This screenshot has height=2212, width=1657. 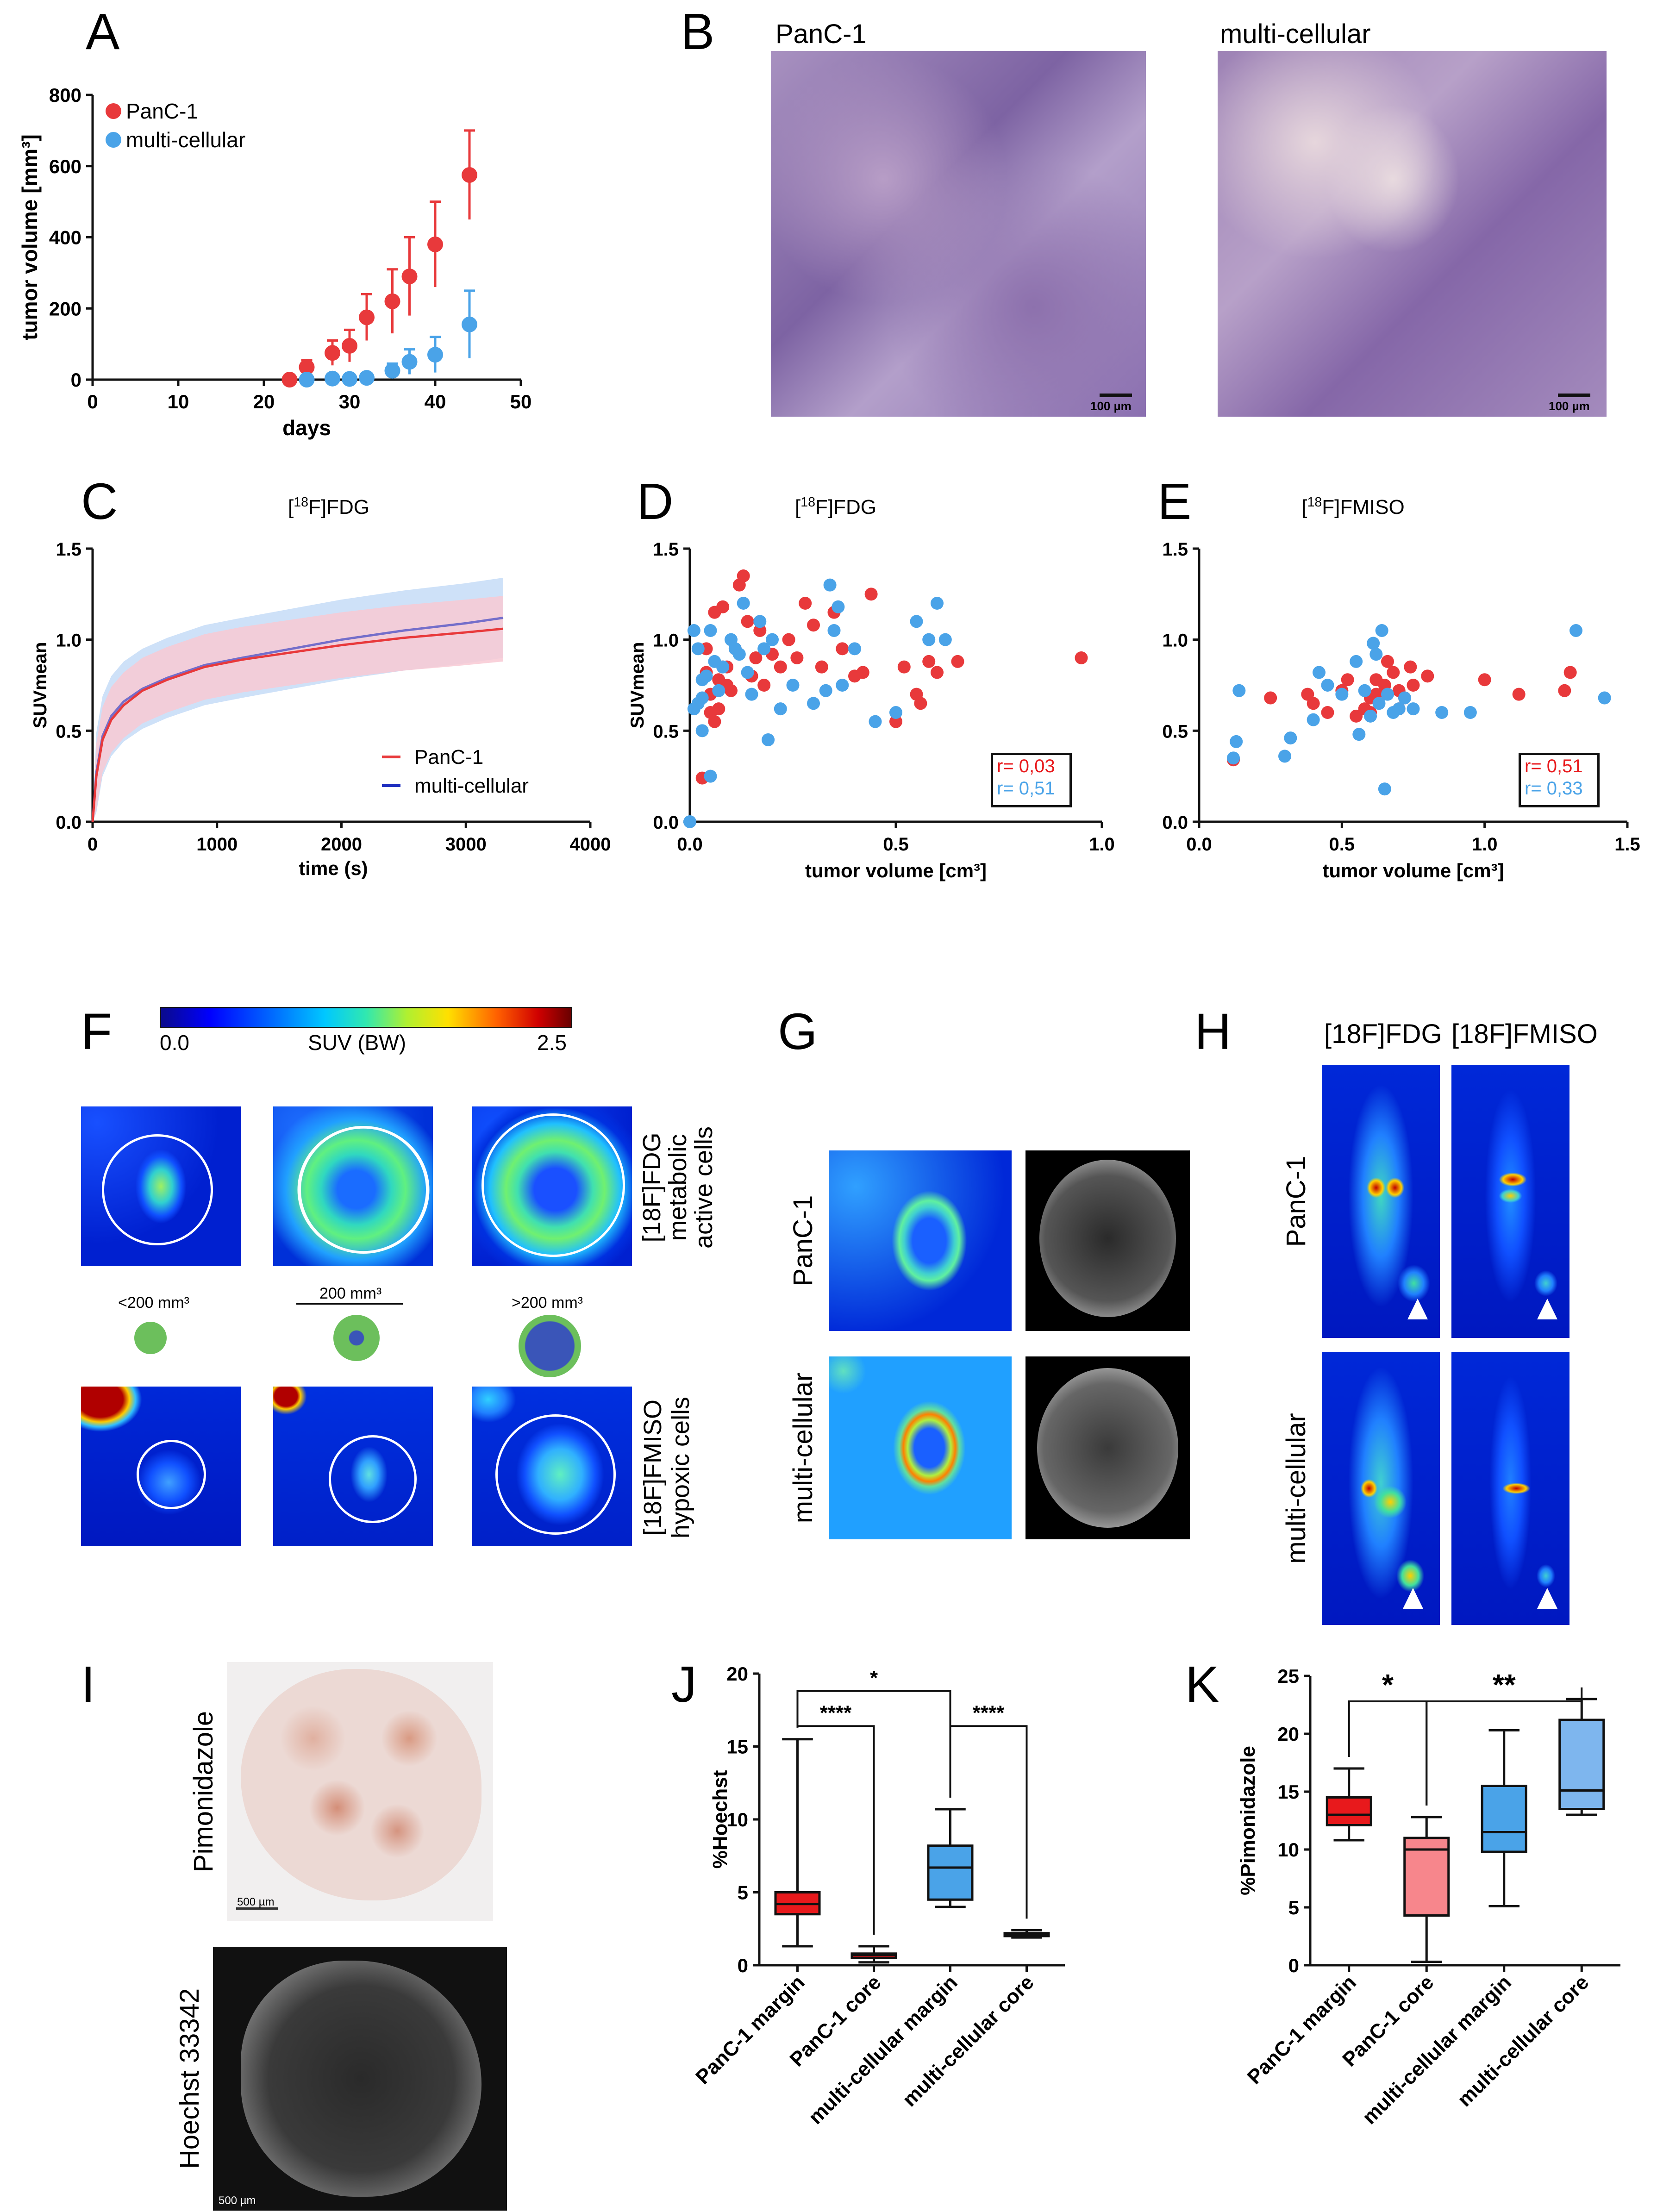 I want to click on tumor-arrow-fdg-panc1, so click(x=1417, y=1309).